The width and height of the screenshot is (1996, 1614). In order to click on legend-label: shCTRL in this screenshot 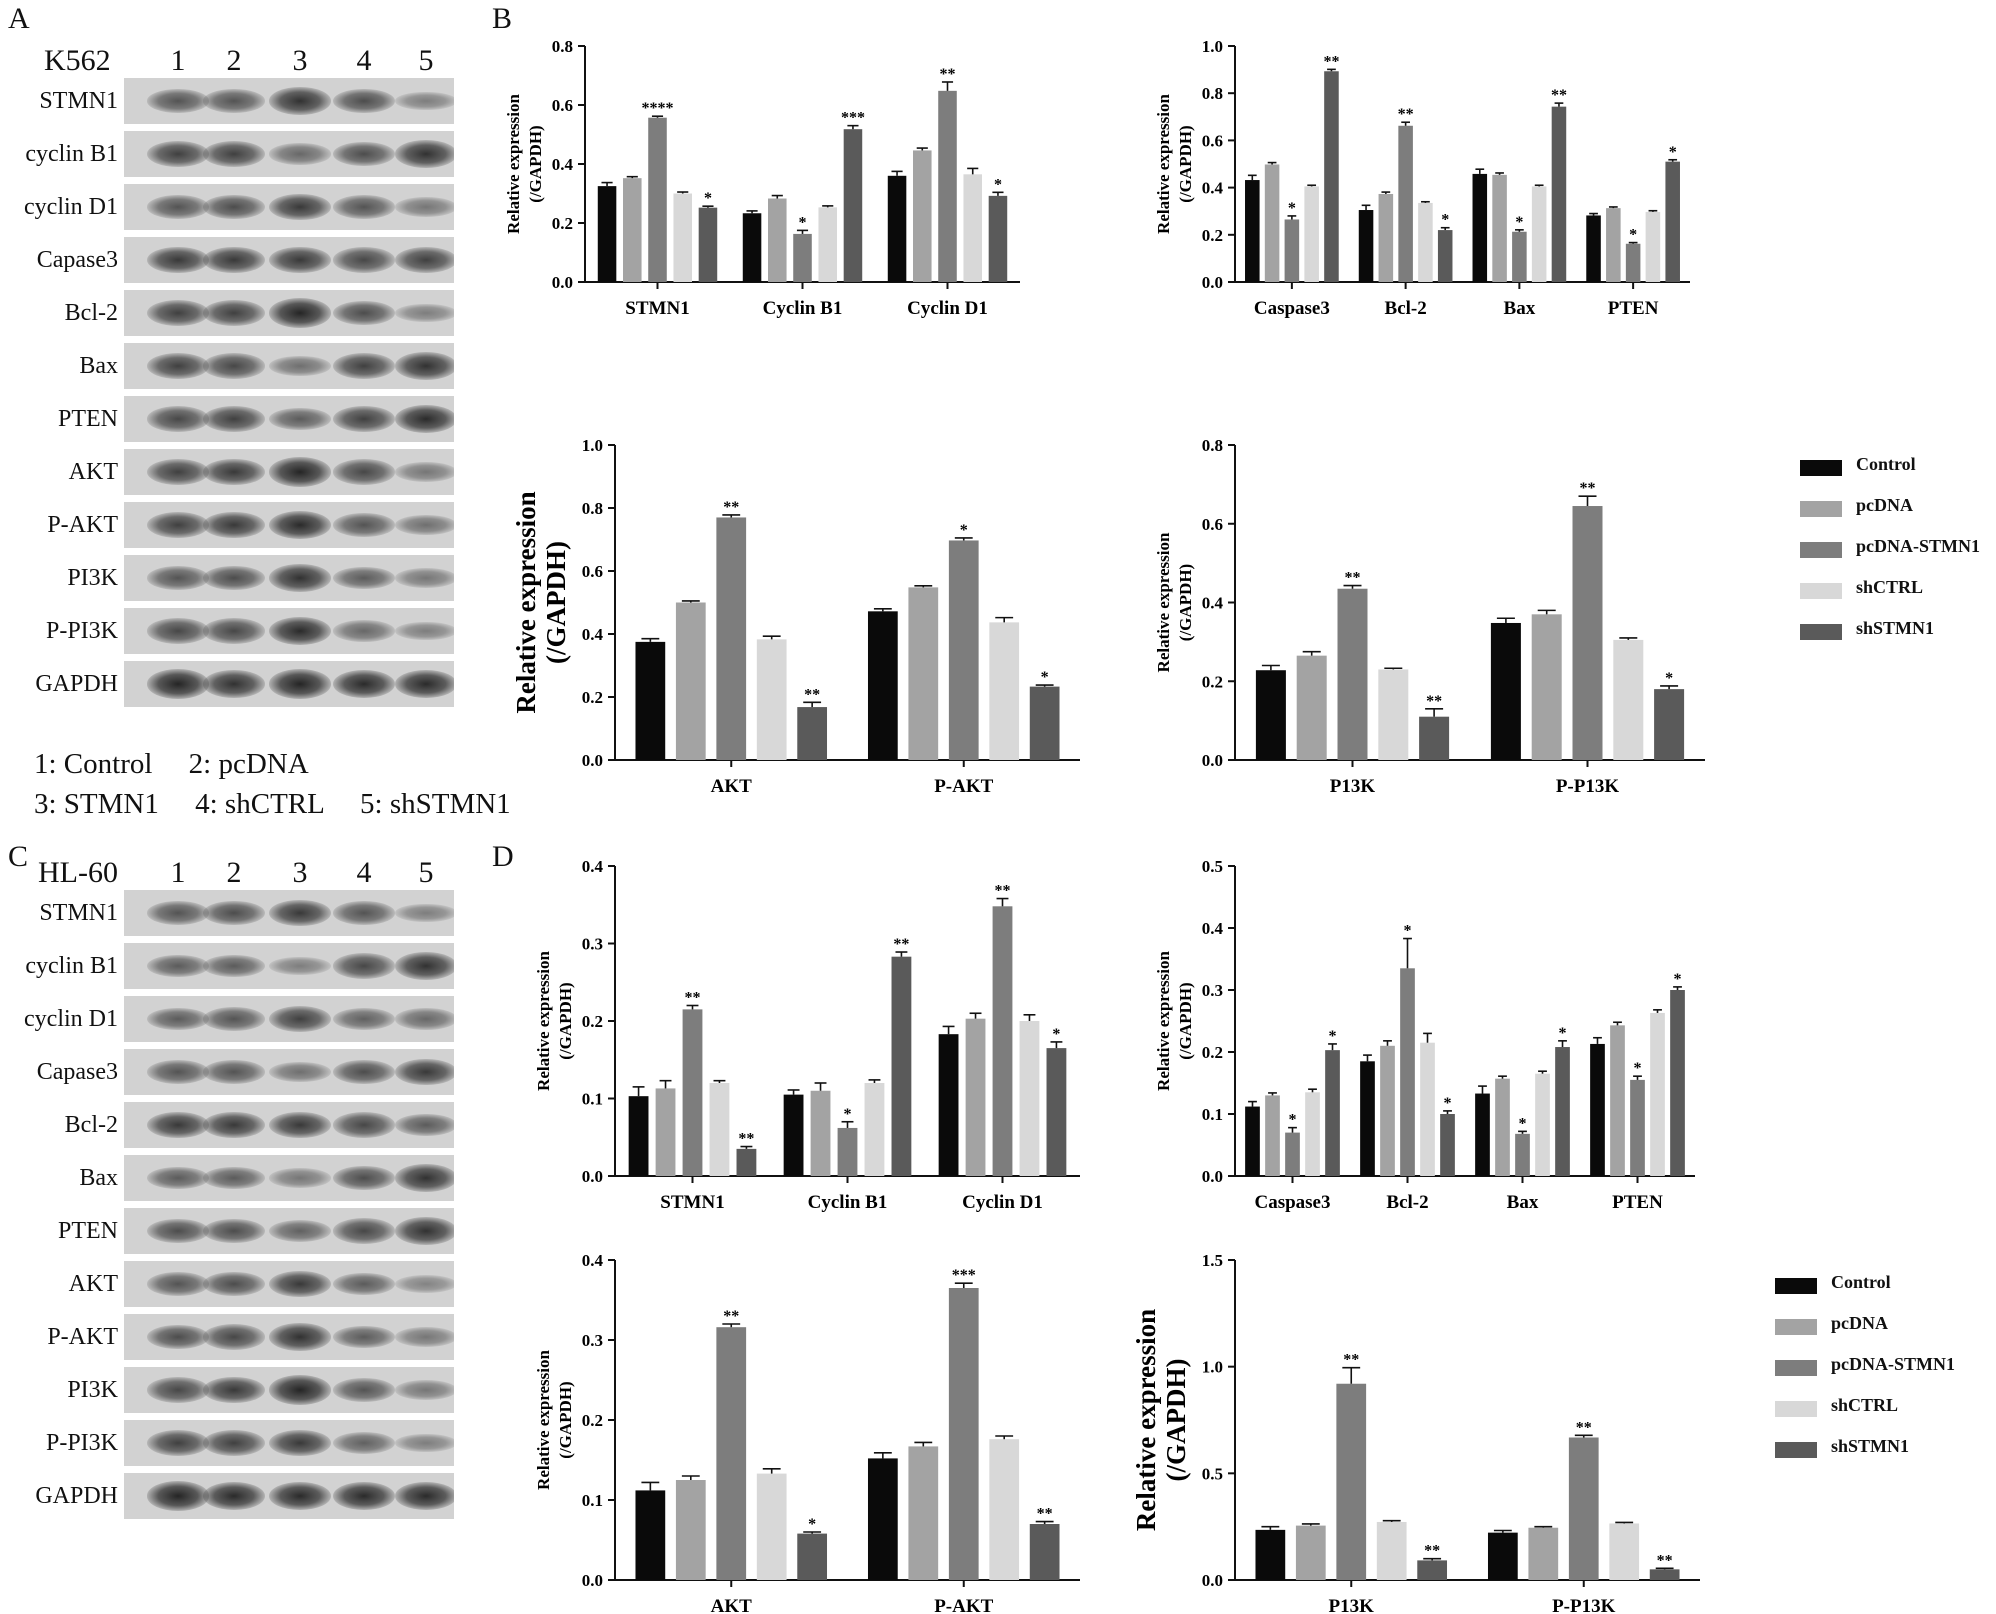, I will do `click(1865, 1405)`.